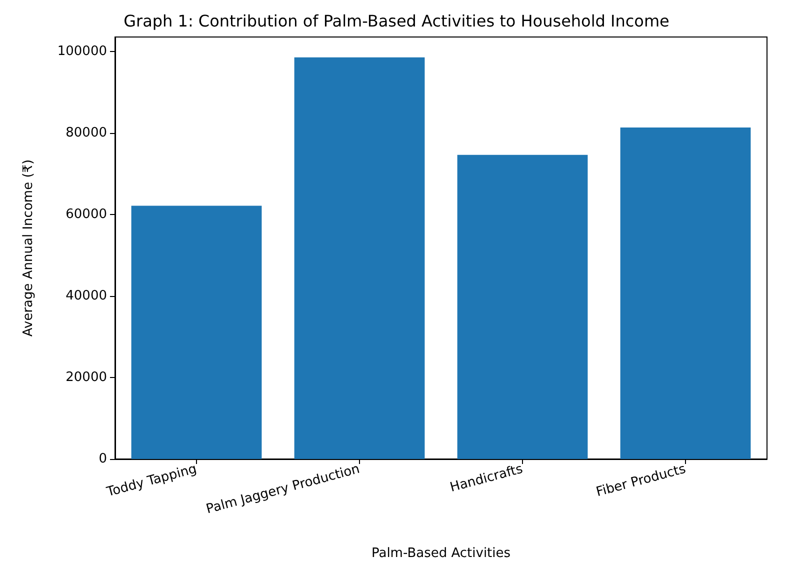  I want to click on y-tick-label: 40000, so click(86, 296).